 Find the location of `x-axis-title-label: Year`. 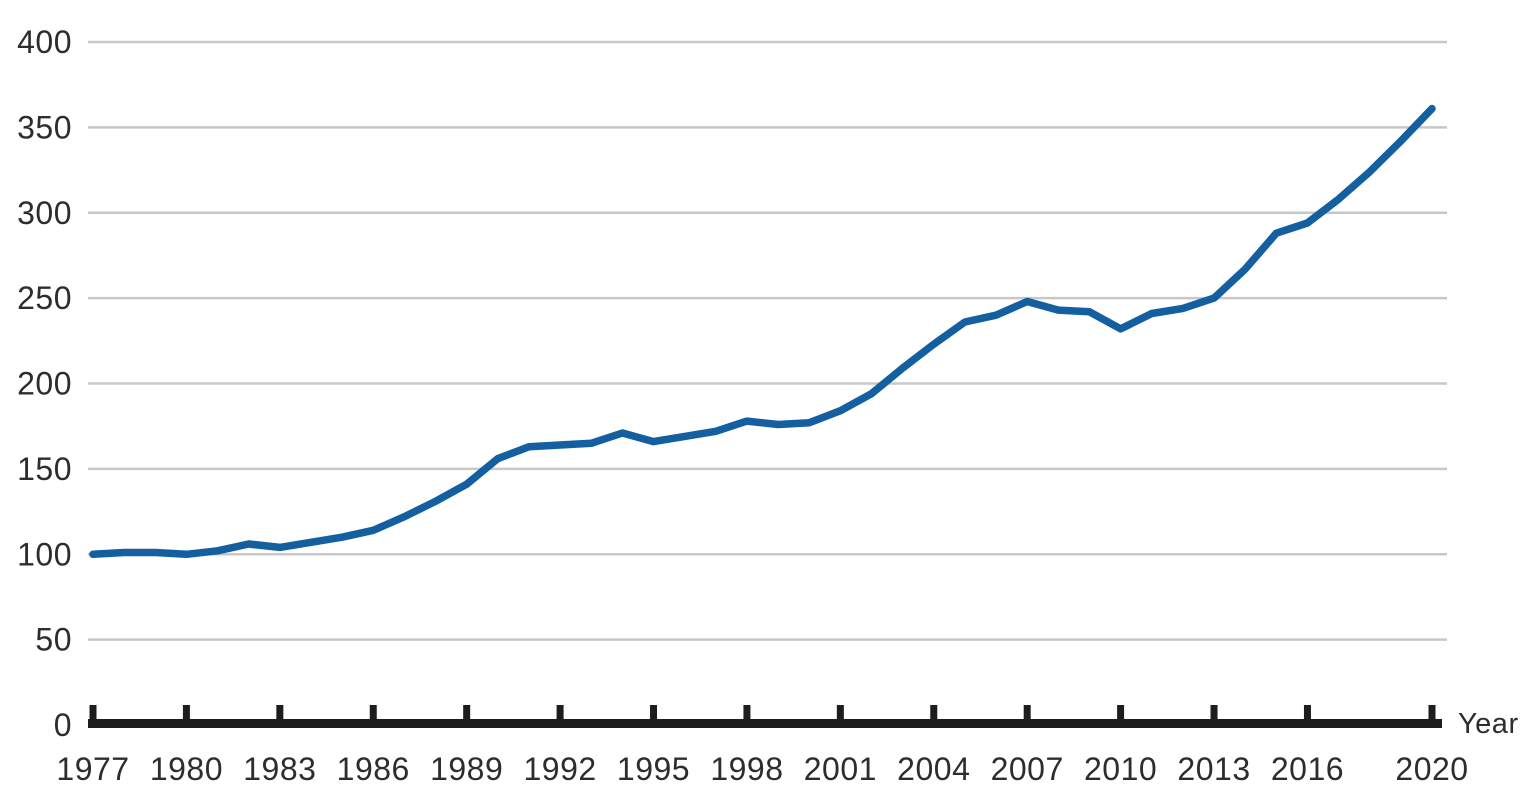

x-axis-title-label: Year is located at coordinates (1488, 724).